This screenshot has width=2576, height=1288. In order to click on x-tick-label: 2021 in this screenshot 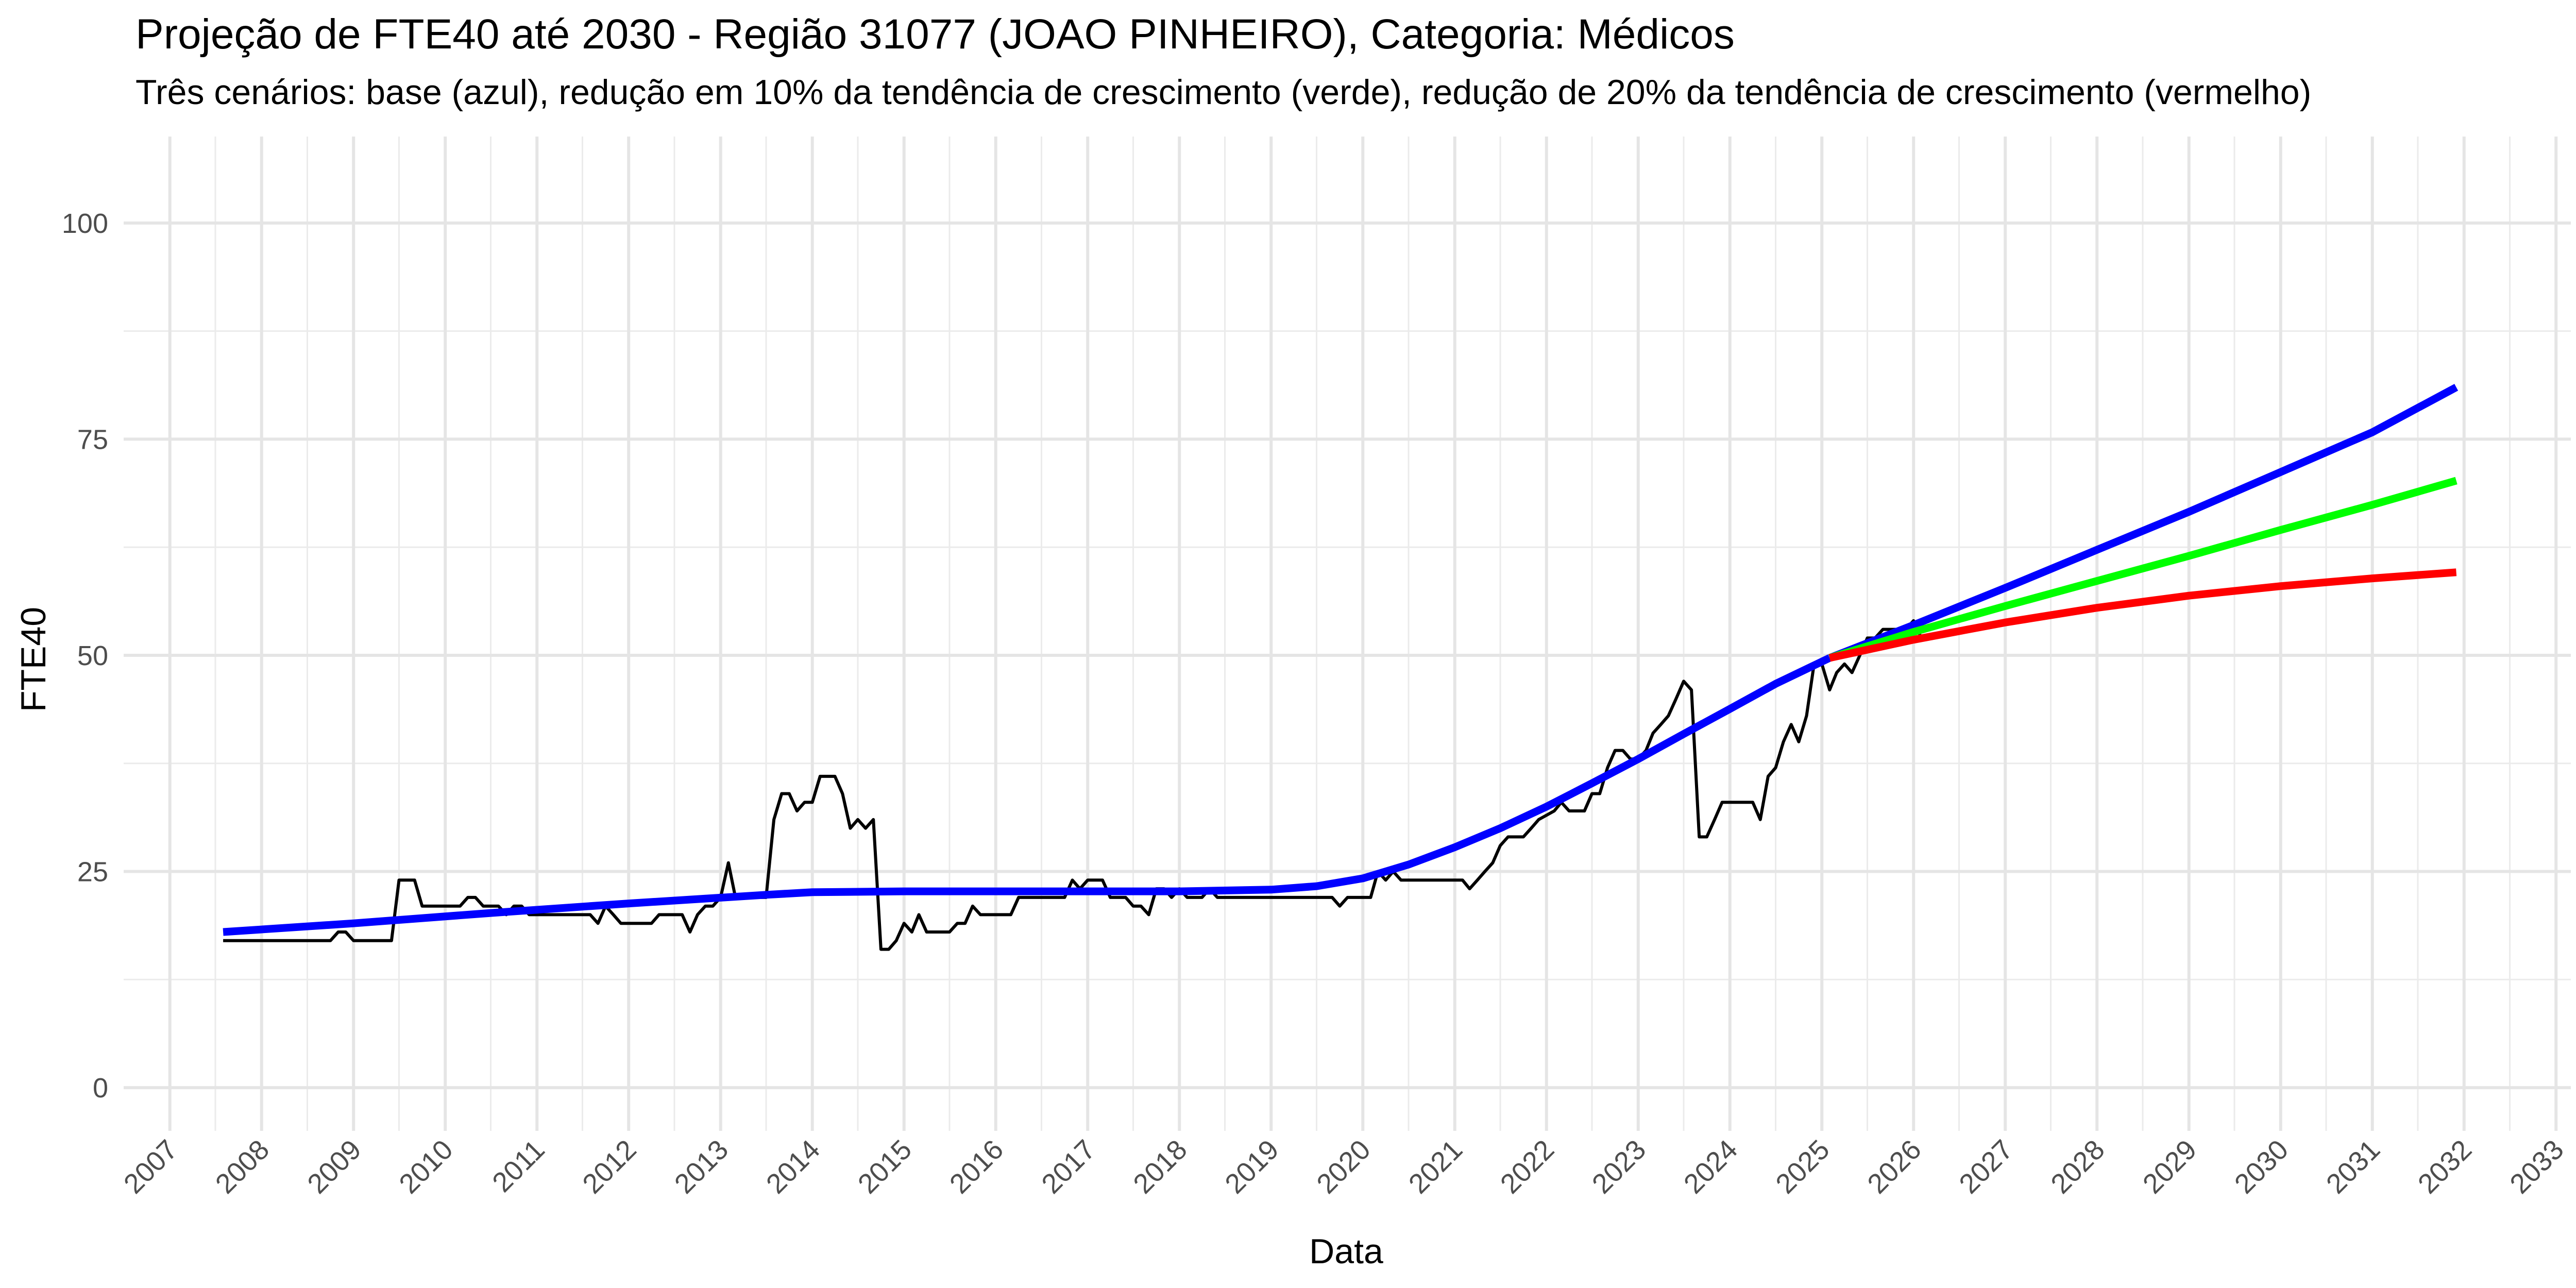, I will do `click(1435, 1166)`.